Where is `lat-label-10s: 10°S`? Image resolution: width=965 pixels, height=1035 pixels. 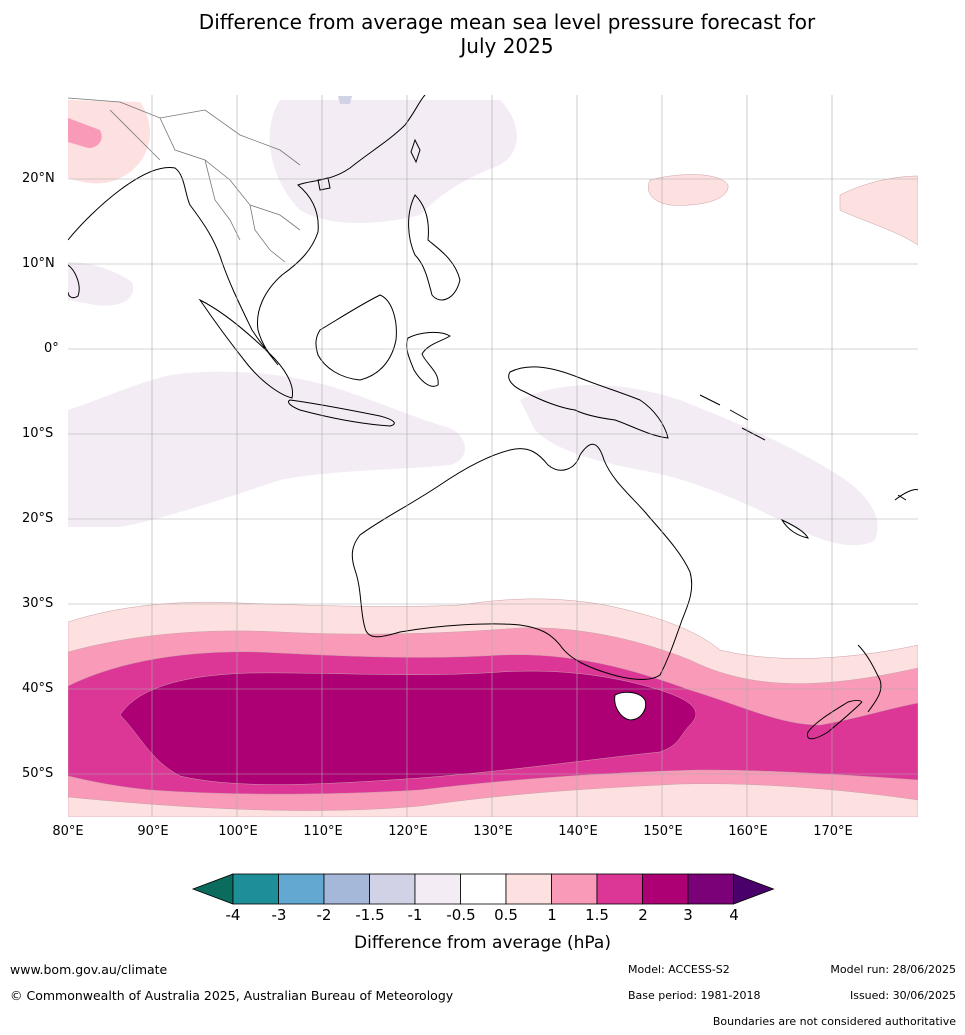
lat-label-10s: 10°S is located at coordinates (38, 433).